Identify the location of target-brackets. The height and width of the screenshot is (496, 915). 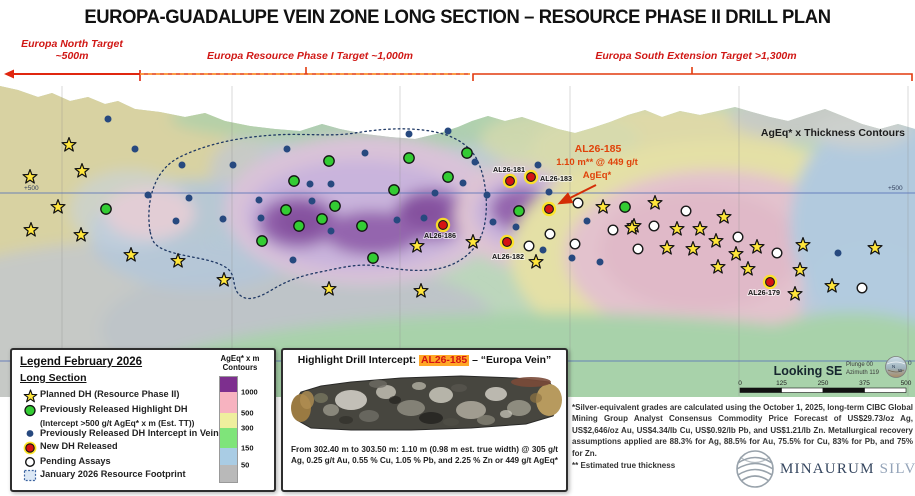
(458, 74).